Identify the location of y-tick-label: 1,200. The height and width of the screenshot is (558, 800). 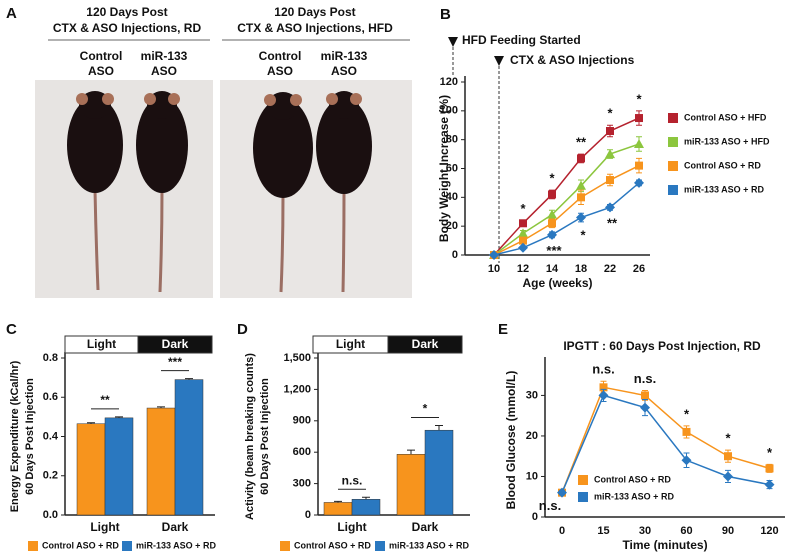
(297, 389).